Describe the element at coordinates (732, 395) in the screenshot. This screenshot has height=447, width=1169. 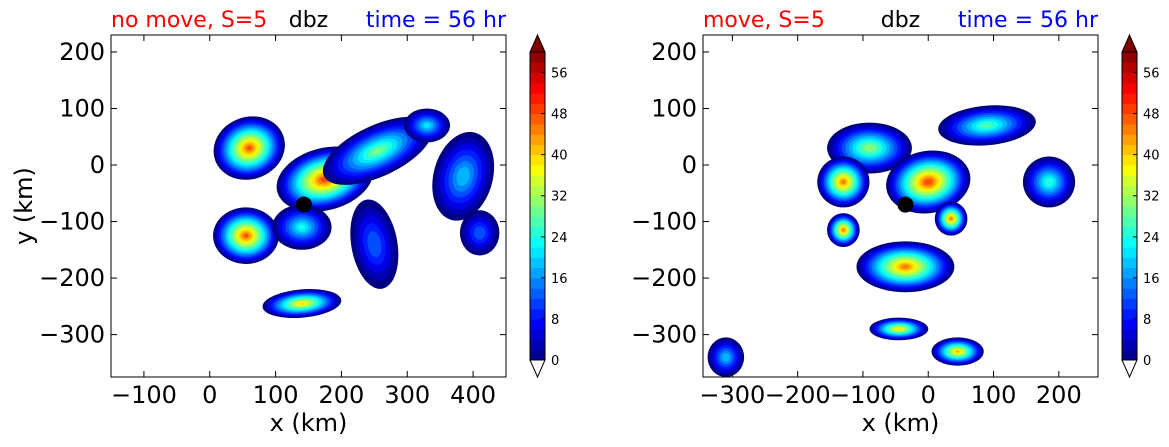
I see `x-tick-label: −300` at that location.